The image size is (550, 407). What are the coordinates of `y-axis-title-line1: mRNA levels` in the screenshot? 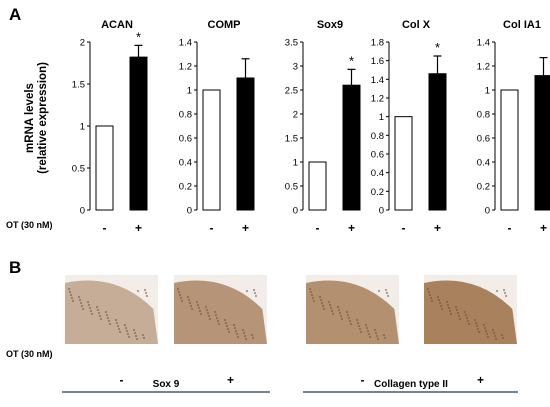 It's located at (30, 118).